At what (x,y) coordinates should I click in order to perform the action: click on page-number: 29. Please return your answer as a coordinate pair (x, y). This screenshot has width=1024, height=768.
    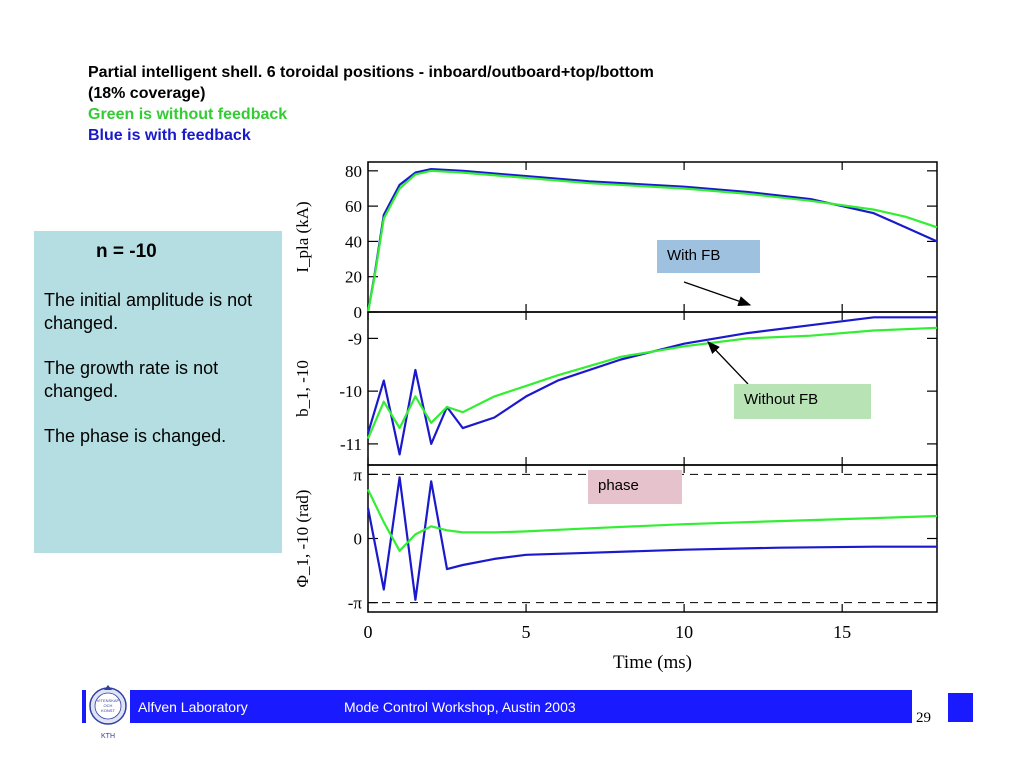
    Looking at the image, I should click on (923, 718).